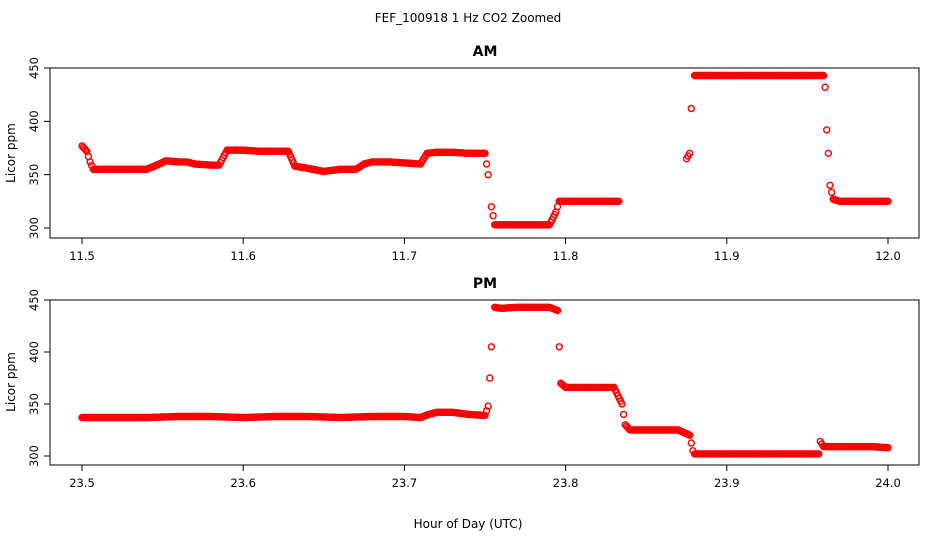 This screenshot has width=936, height=540. I want to click on am-x-tick-label: 11.9, so click(727, 256).